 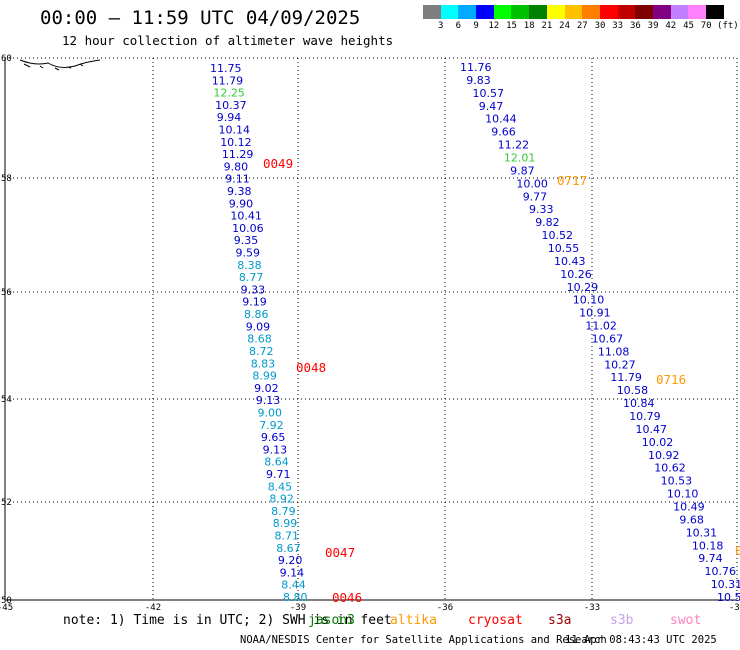 What do you see at coordinates (511, 26) in the screenshot?
I see `legend-label: 15` at bounding box center [511, 26].